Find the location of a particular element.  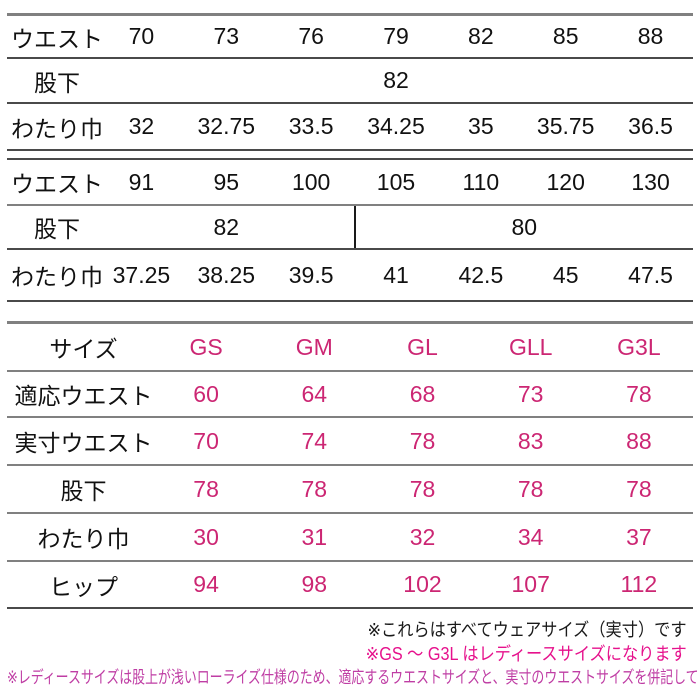

actual-waist-value: 74 is located at coordinates (314, 440).